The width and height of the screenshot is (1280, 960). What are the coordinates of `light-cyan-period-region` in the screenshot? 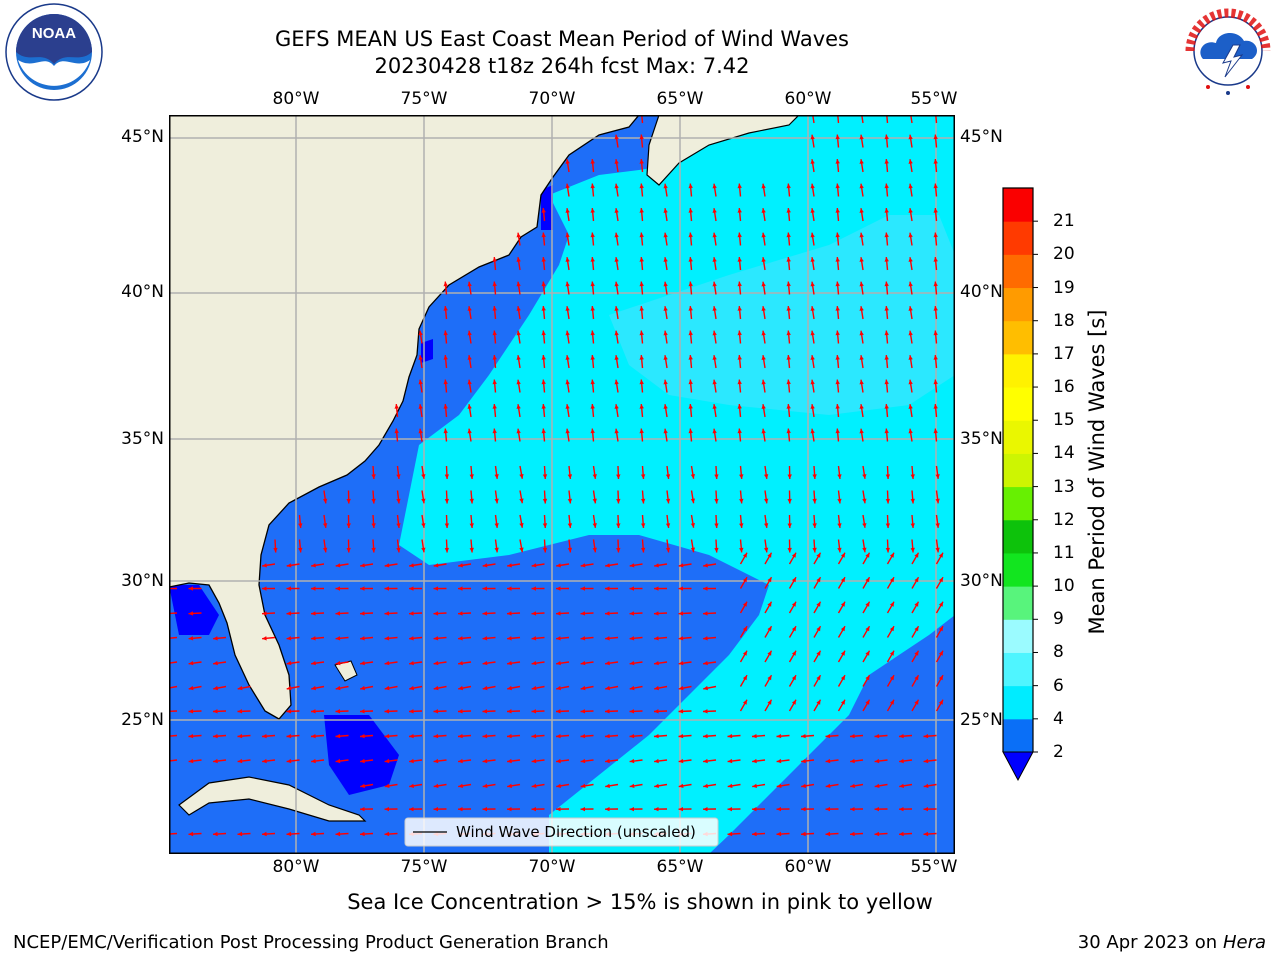 It's located at (782, 315).